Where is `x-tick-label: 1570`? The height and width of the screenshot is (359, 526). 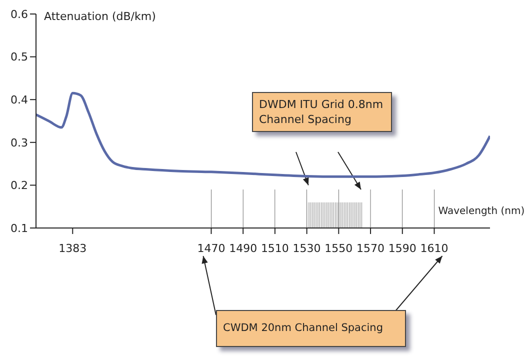
x-tick-label: 1570 is located at coordinates (370, 248).